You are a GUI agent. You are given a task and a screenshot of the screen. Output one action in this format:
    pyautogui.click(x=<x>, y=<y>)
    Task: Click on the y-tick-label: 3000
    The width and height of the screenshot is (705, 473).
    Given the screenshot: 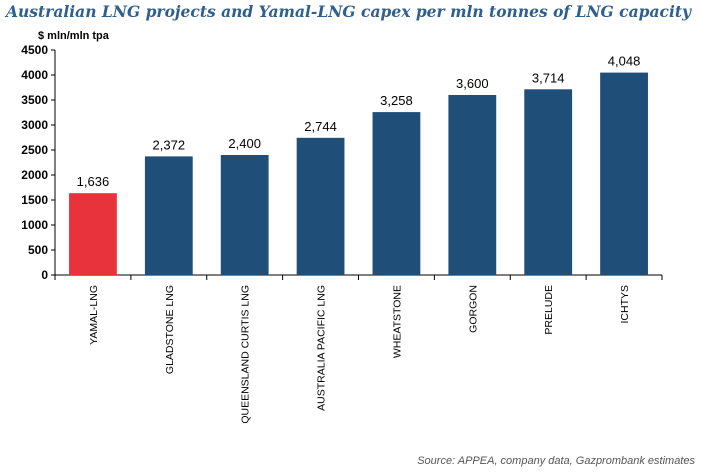 What is the action you would take?
    pyautogui.click(x=34, y=125)
    